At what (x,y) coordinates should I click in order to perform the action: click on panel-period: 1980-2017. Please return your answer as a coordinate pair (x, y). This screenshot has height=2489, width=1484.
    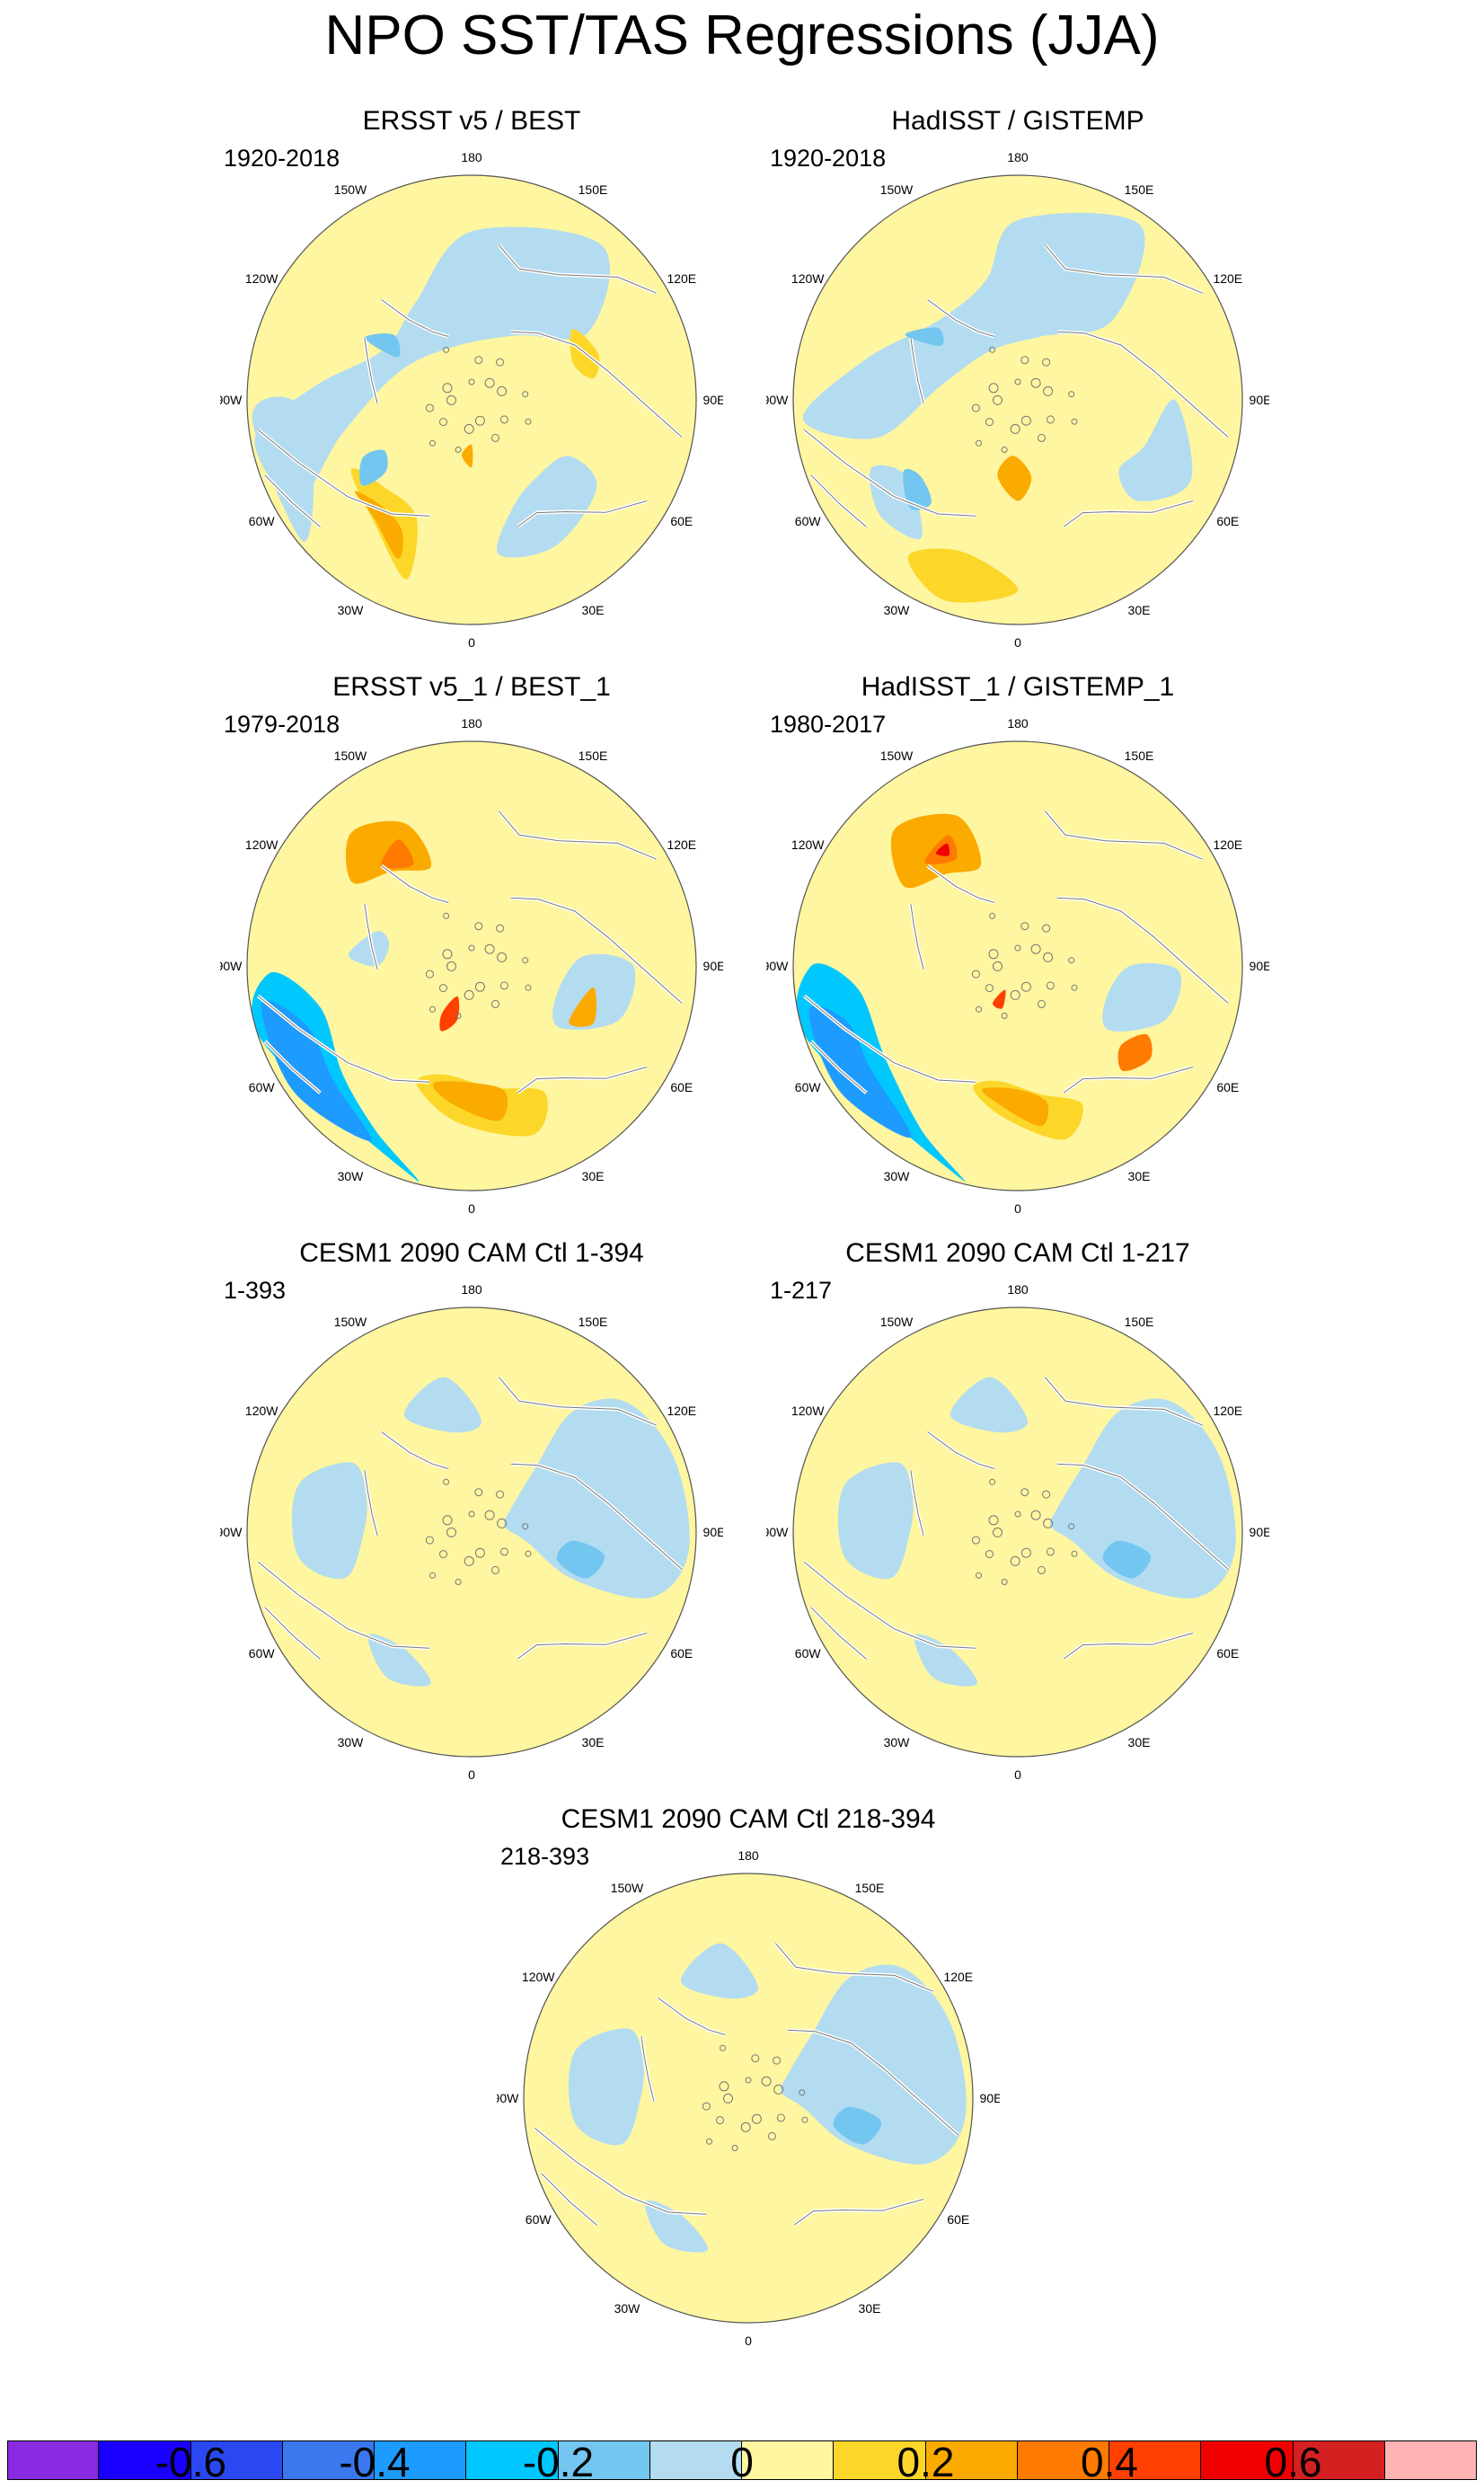
    Looking at the image, I should click on (828, 724).